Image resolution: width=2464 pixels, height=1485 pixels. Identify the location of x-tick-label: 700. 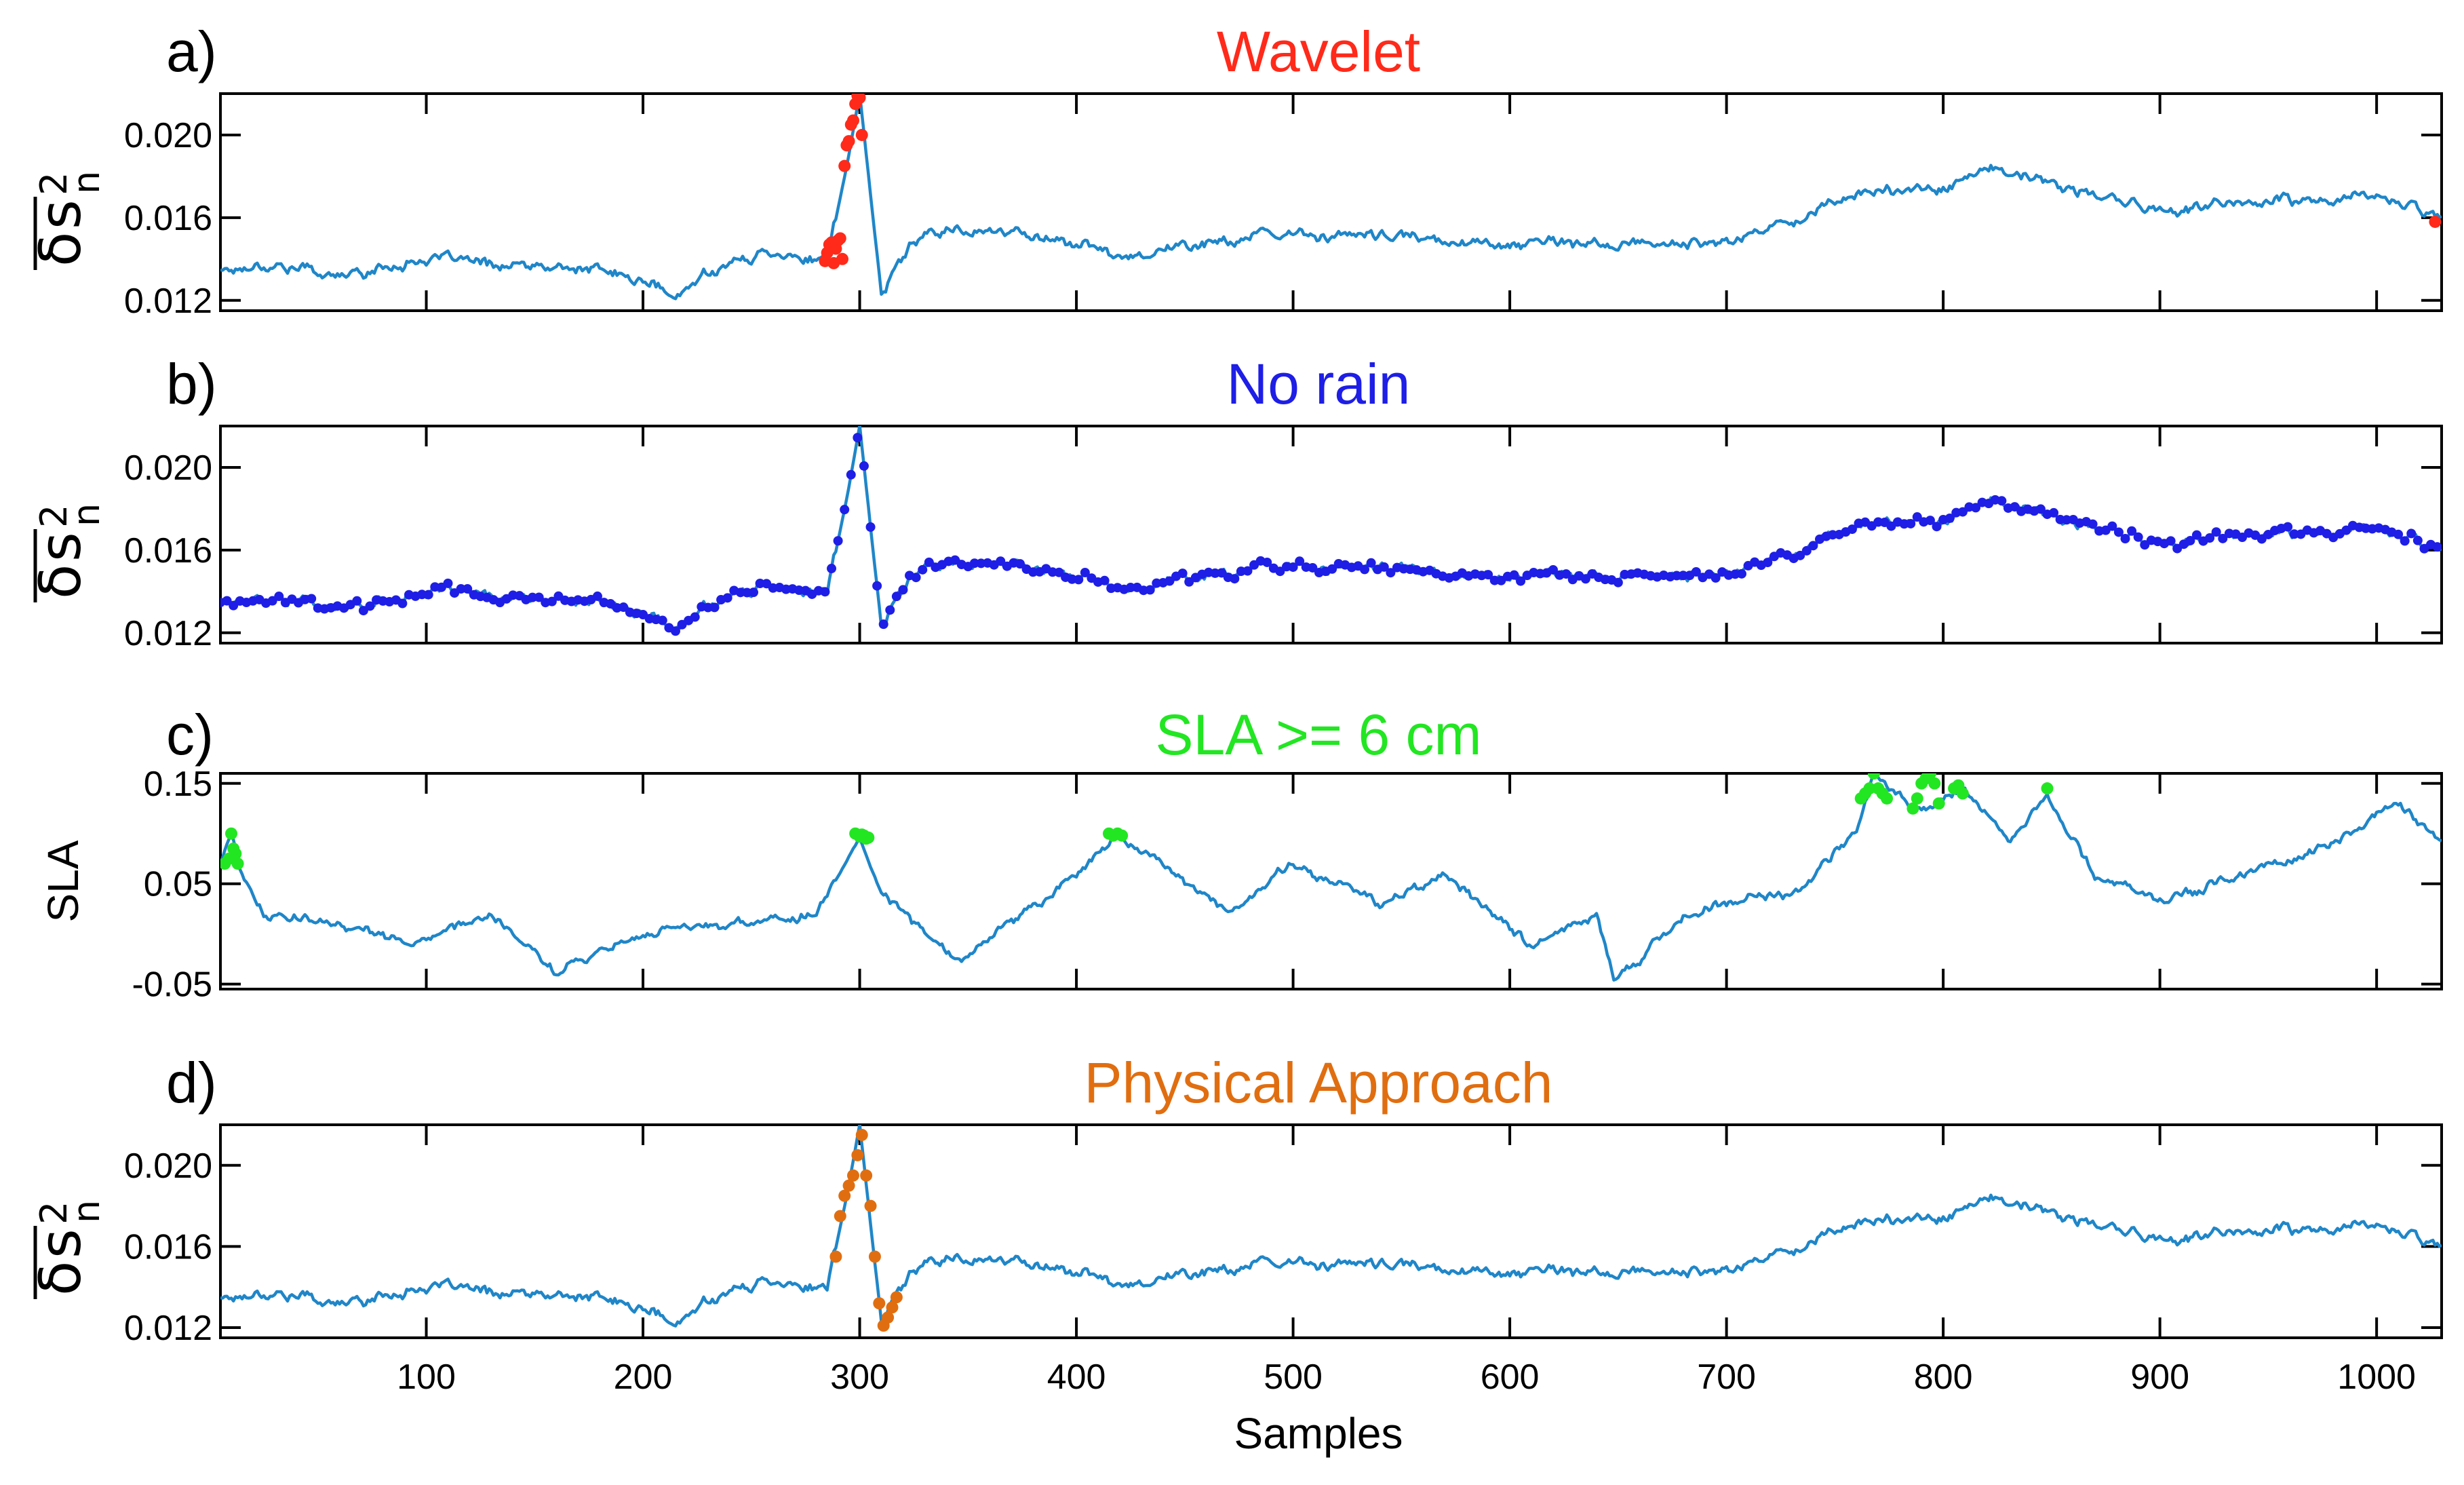
(1726, 1377).